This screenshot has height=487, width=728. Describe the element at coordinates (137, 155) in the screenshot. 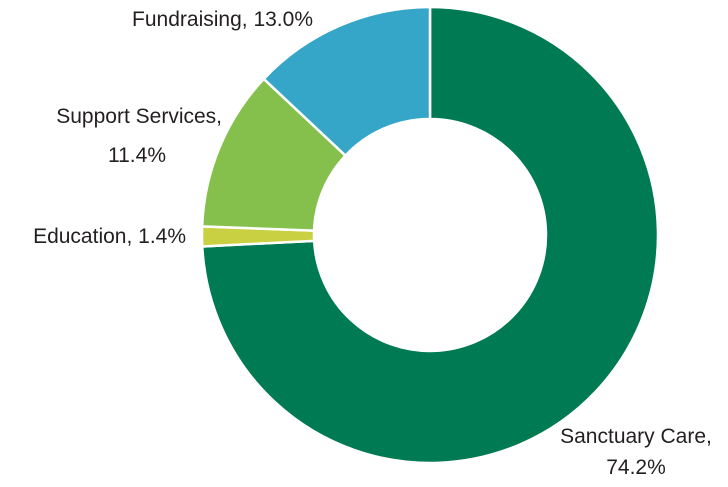

I see `label-support-services-value: 11.4%` at that location.